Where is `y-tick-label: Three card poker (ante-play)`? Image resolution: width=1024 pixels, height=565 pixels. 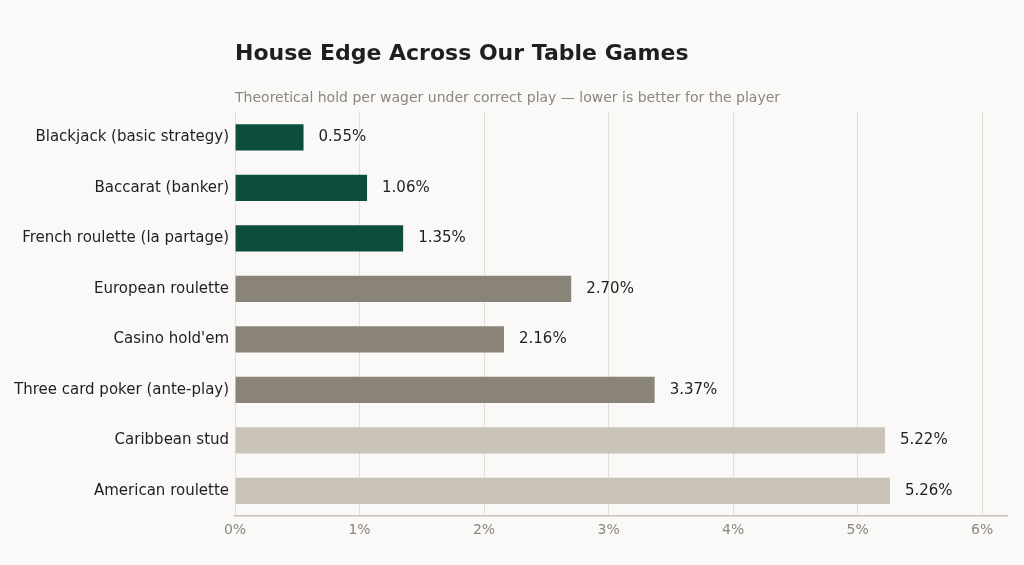
y-tick-label: Three card poker (ante-play) is located at coordinates (121, 388).